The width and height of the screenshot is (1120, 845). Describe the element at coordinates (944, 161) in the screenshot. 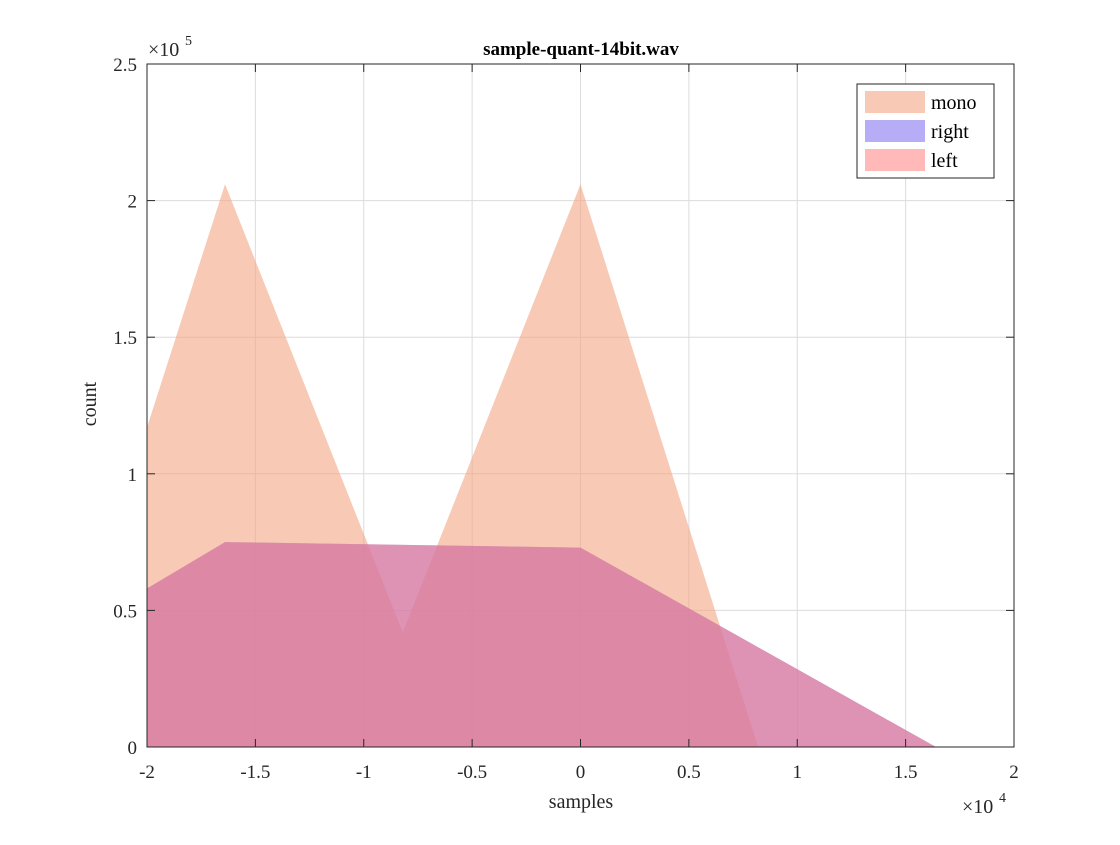

I see `legend-label-left: left` at that location.